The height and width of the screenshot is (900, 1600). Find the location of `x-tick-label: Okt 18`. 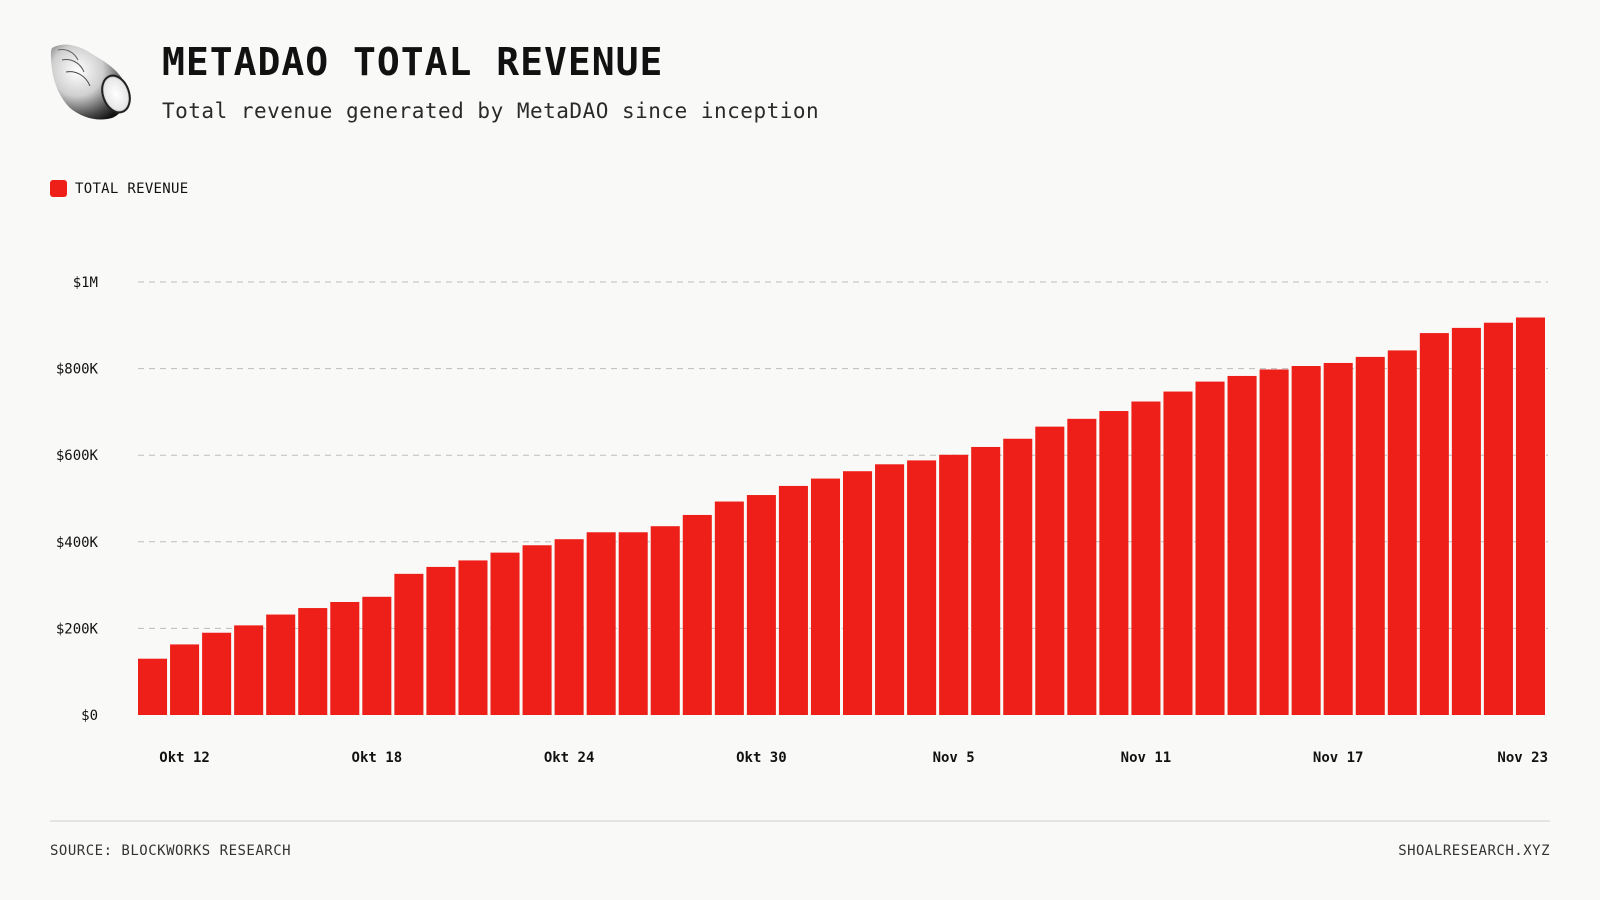

x-tick-label: Okt 18 is located at coordinates (377, 758).